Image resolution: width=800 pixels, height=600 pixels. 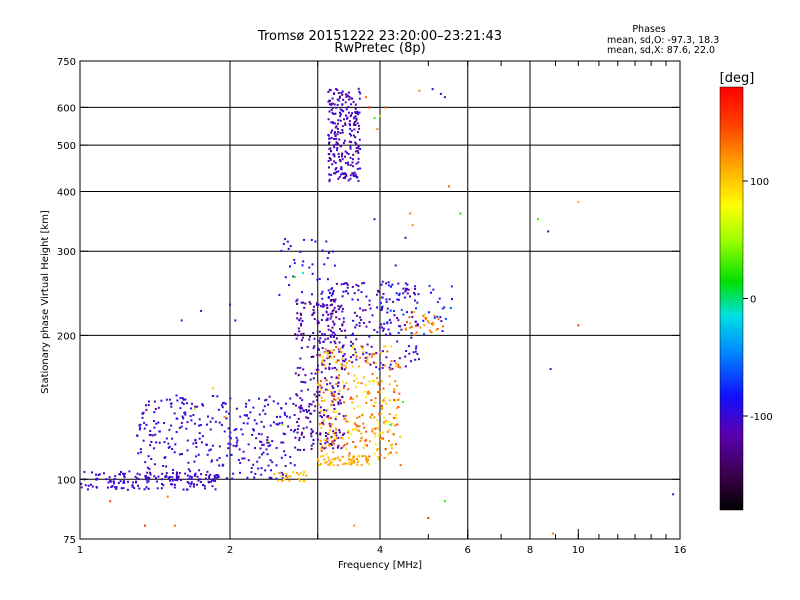 What do you see at coordinates (661, 50) in the screenshot?
I see `phase-stats-x: mean, sd,X: 87.6, 22.0` at bounding box center [661, 50].